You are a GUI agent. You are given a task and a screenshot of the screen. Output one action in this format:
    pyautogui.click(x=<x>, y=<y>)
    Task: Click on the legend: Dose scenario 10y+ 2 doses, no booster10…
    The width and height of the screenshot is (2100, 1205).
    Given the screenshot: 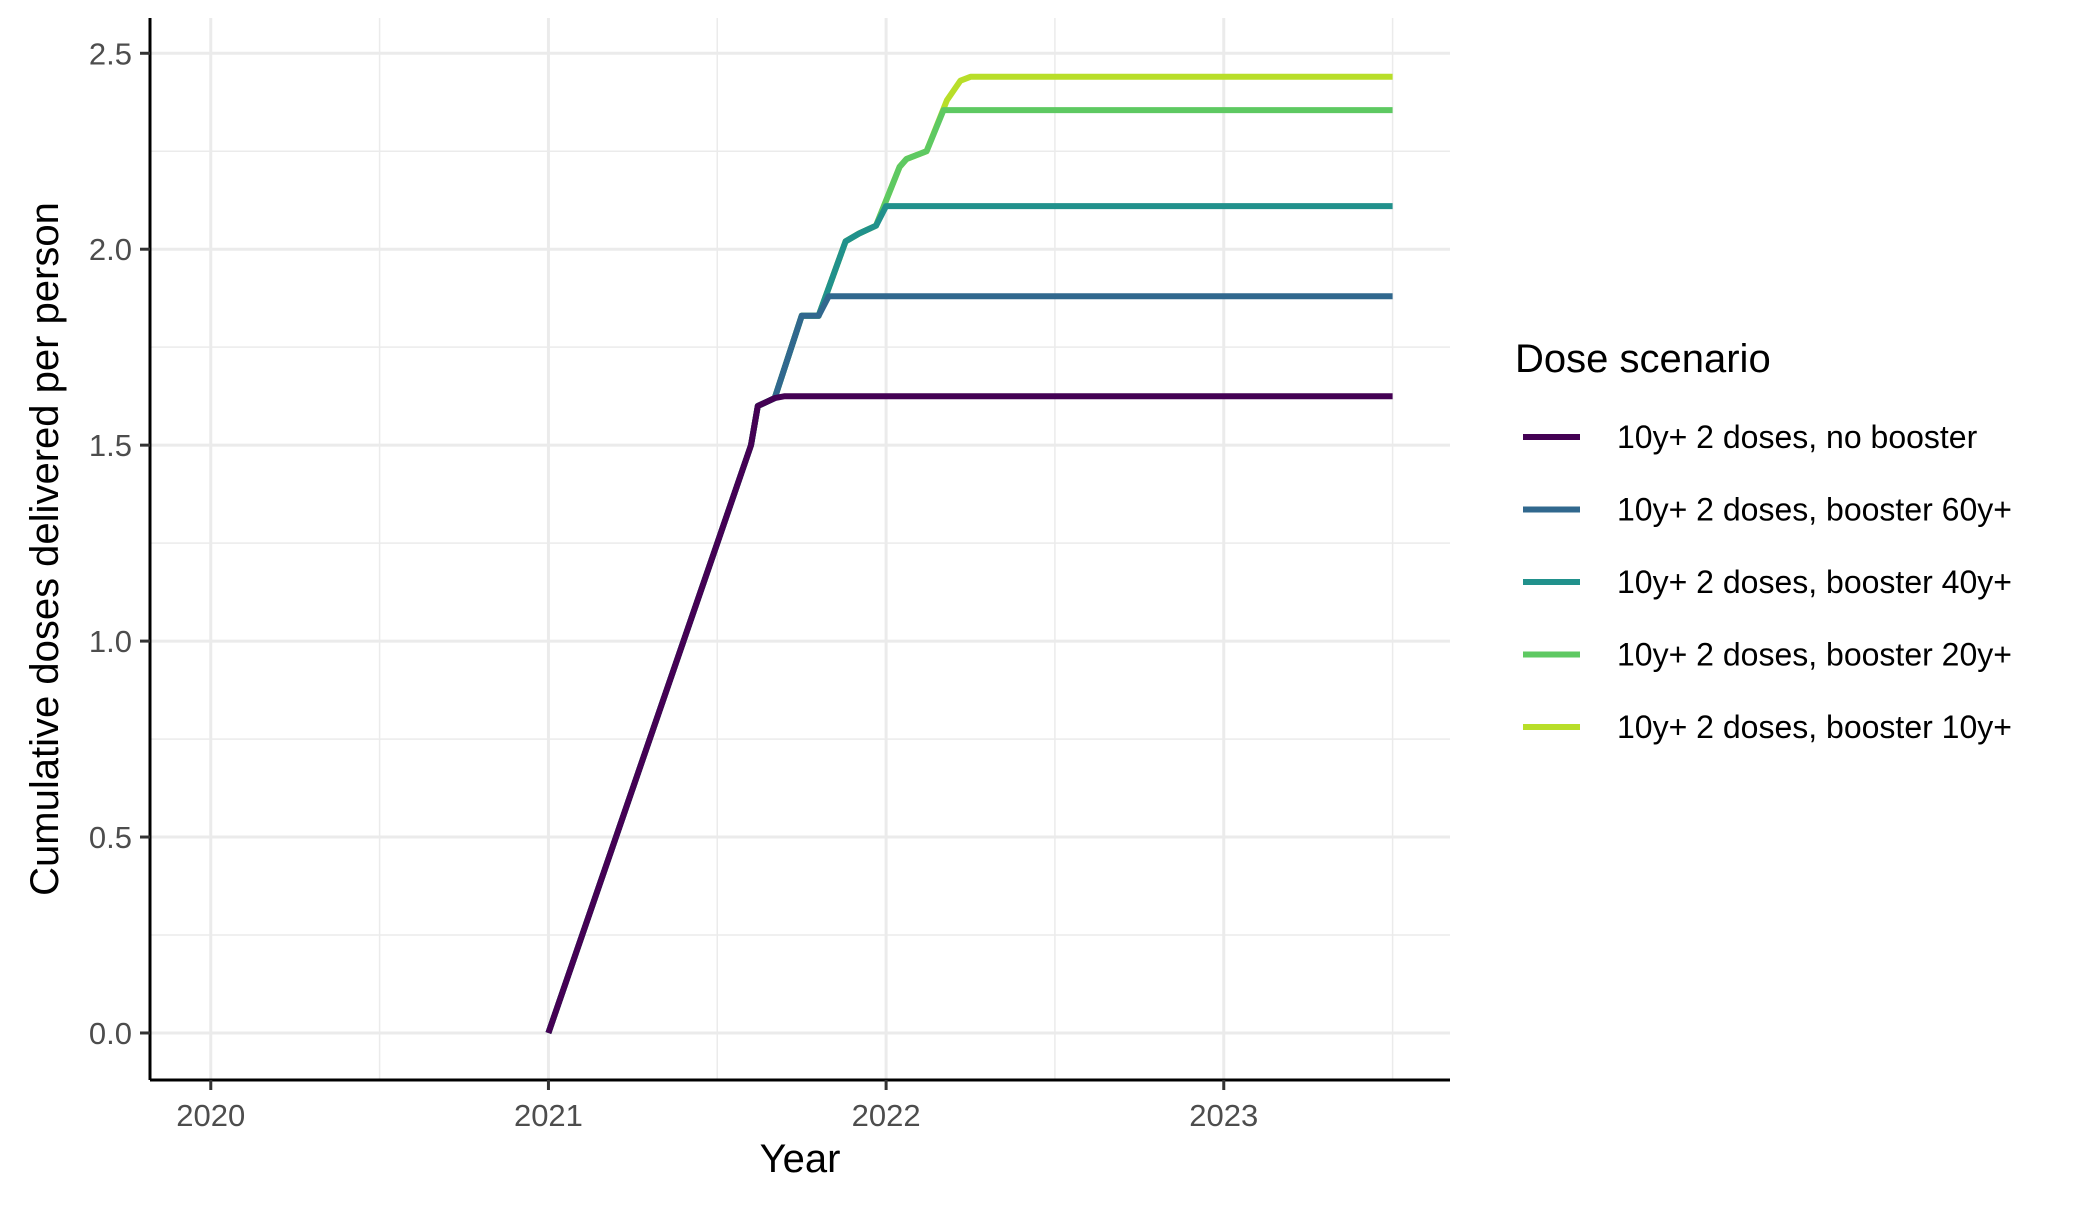 What is the action you would take?
    pyautogui.click(x=1763, y=541)
    